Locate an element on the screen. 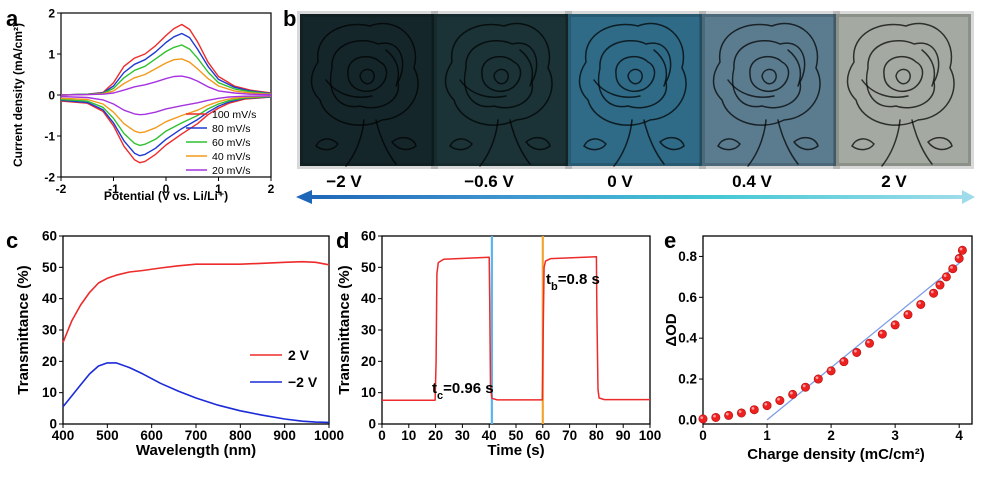  cv-anodic-100mVs is located at coordinates (166, 59).